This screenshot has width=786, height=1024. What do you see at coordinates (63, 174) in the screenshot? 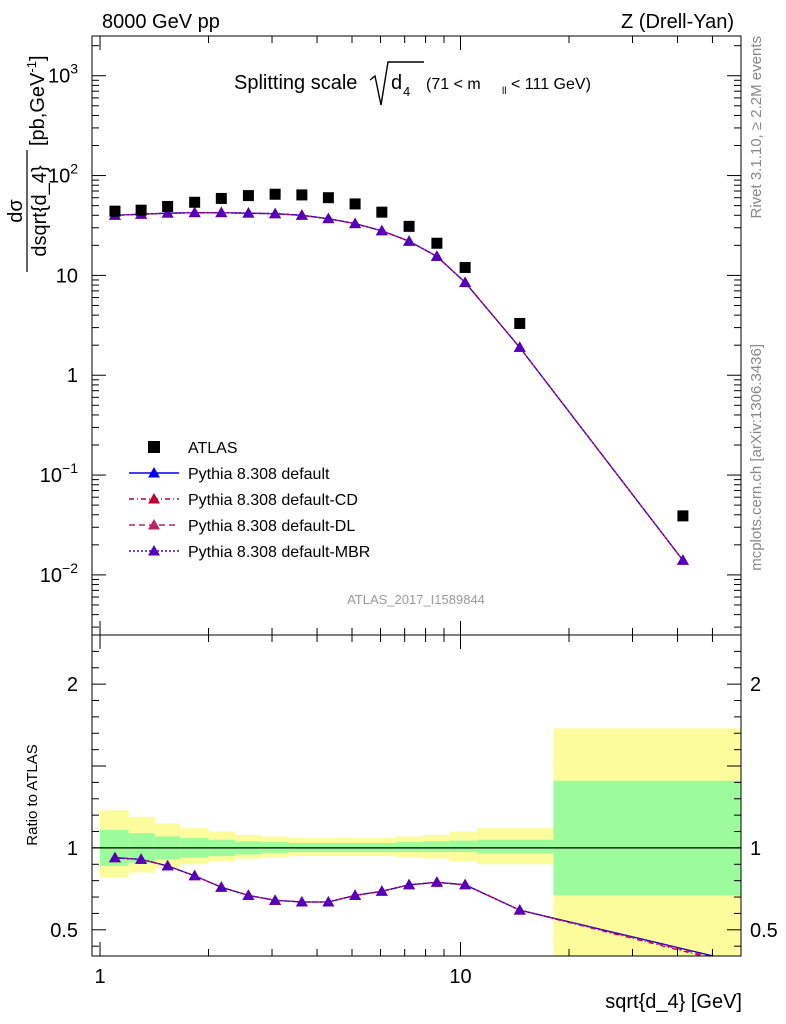
I see `main-y-tick-label: 10²` at bounding box center [63, 174].